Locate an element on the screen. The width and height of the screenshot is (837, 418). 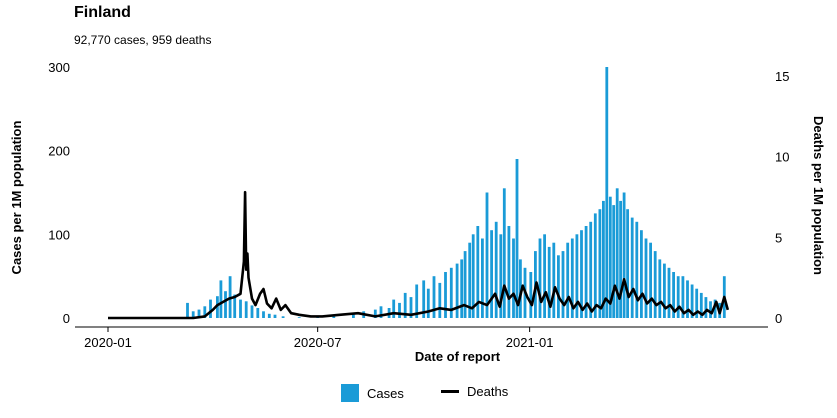
legend-label-cases: Cases is located at coordinates (385, 393).